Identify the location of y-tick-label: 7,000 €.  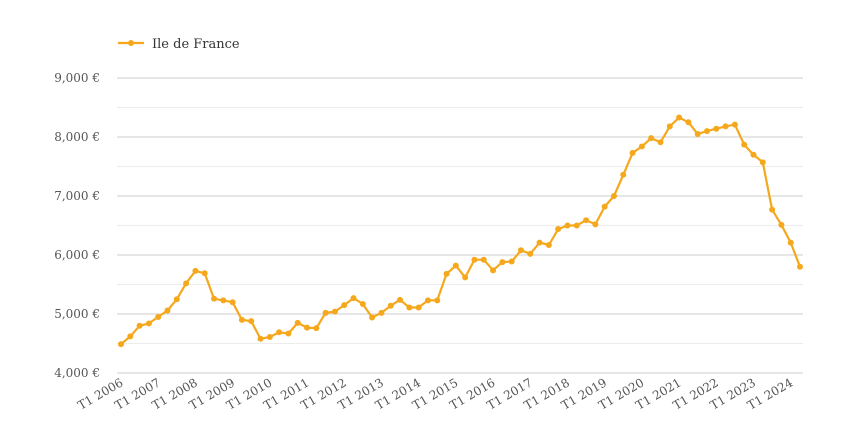
(77, 196).